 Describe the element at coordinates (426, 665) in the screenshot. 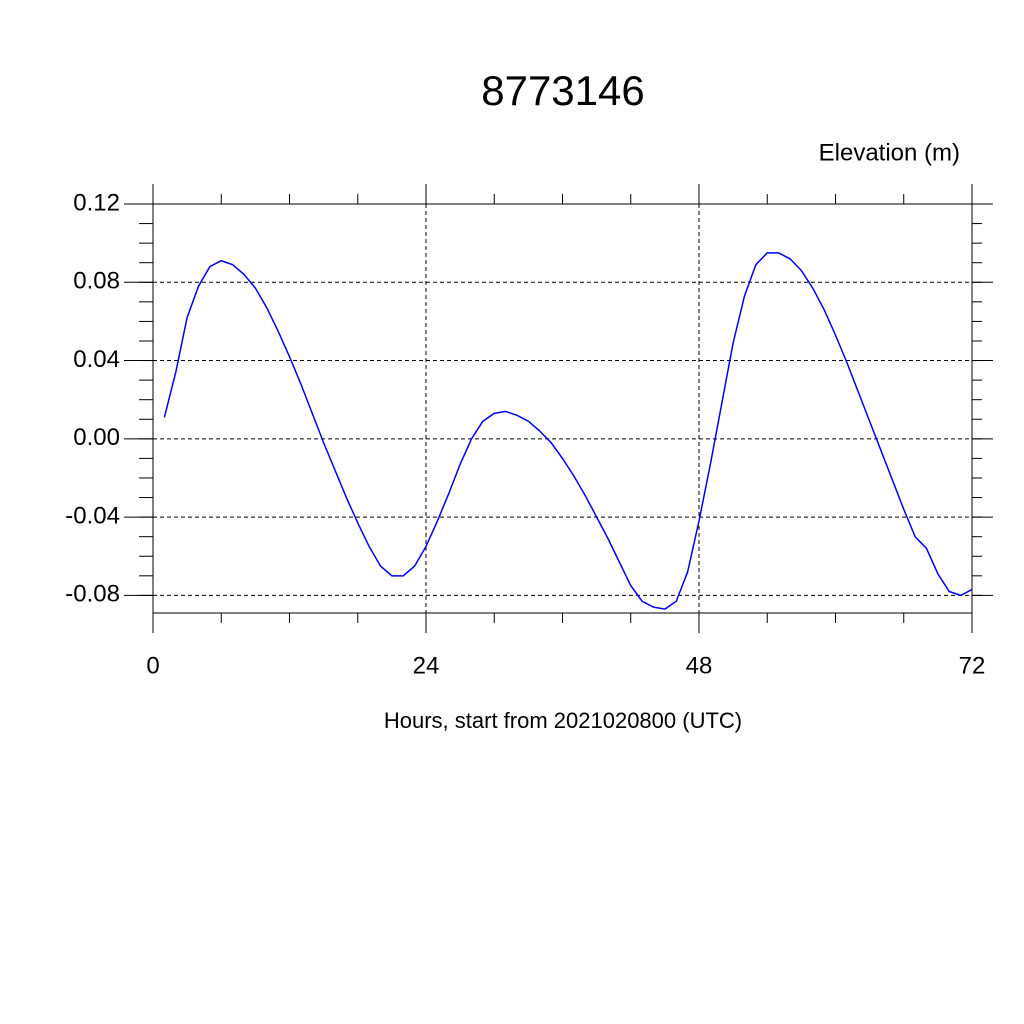

I see `x-tick-label: 24` at that location.